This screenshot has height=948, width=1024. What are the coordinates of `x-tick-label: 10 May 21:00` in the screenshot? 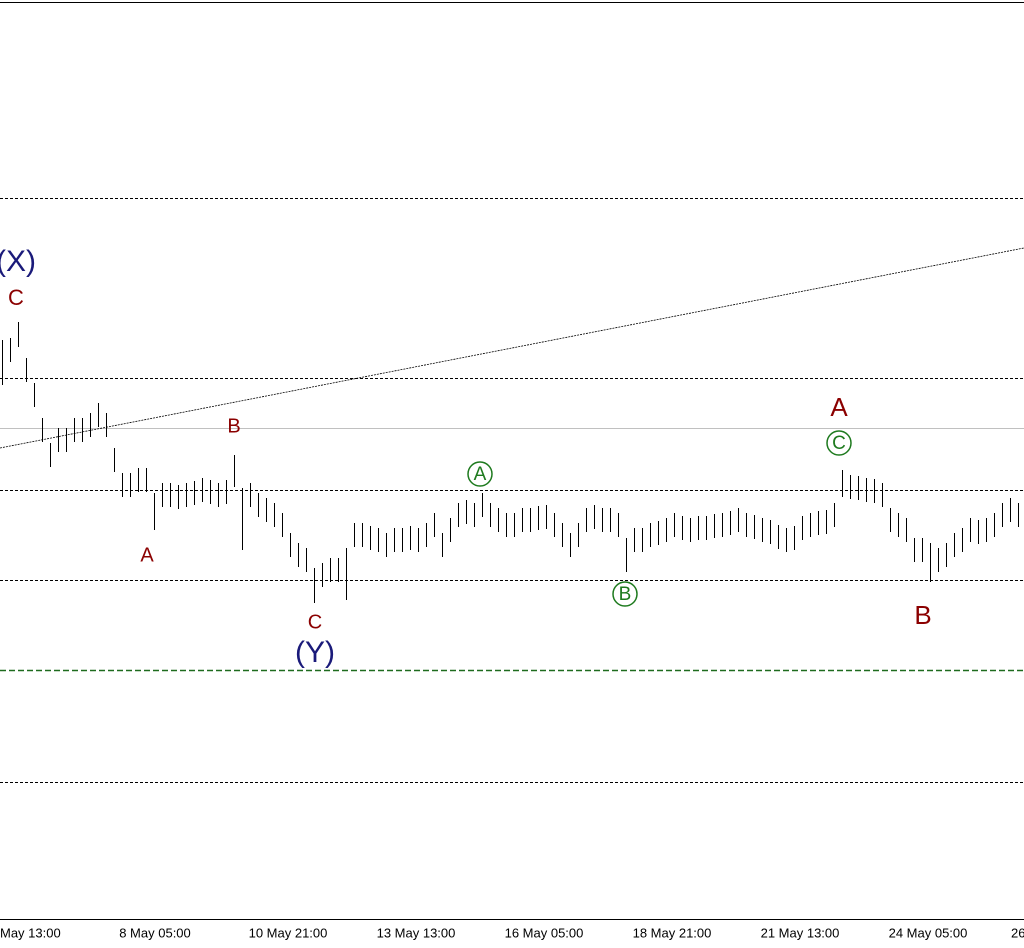 It's located at (288, 932).